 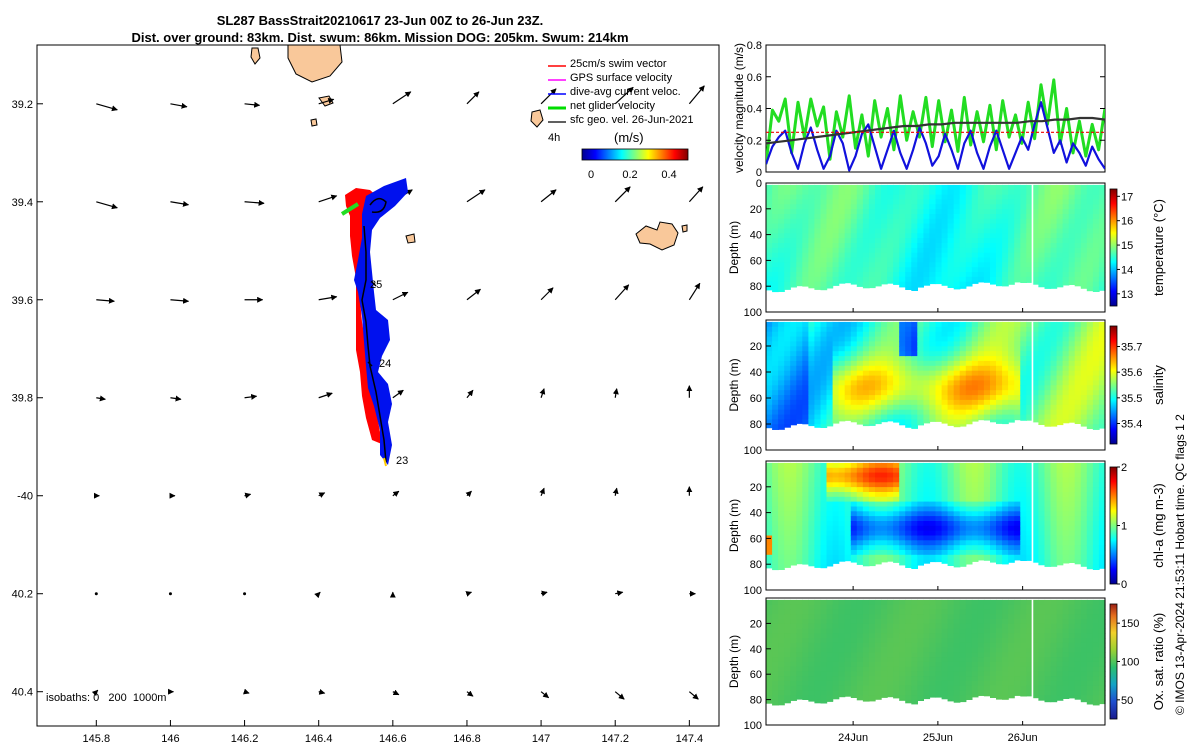 What do you see at coordinates (400, 296) in the screenshot?
I see `geostrophic-vector` at bounding box center [400, 296].